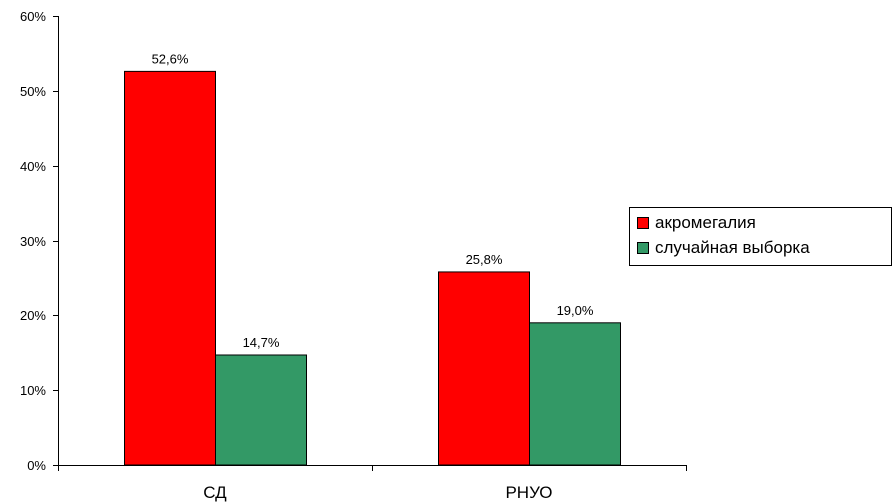  I want to click on data-label: 25,8%, so click(484, 259).